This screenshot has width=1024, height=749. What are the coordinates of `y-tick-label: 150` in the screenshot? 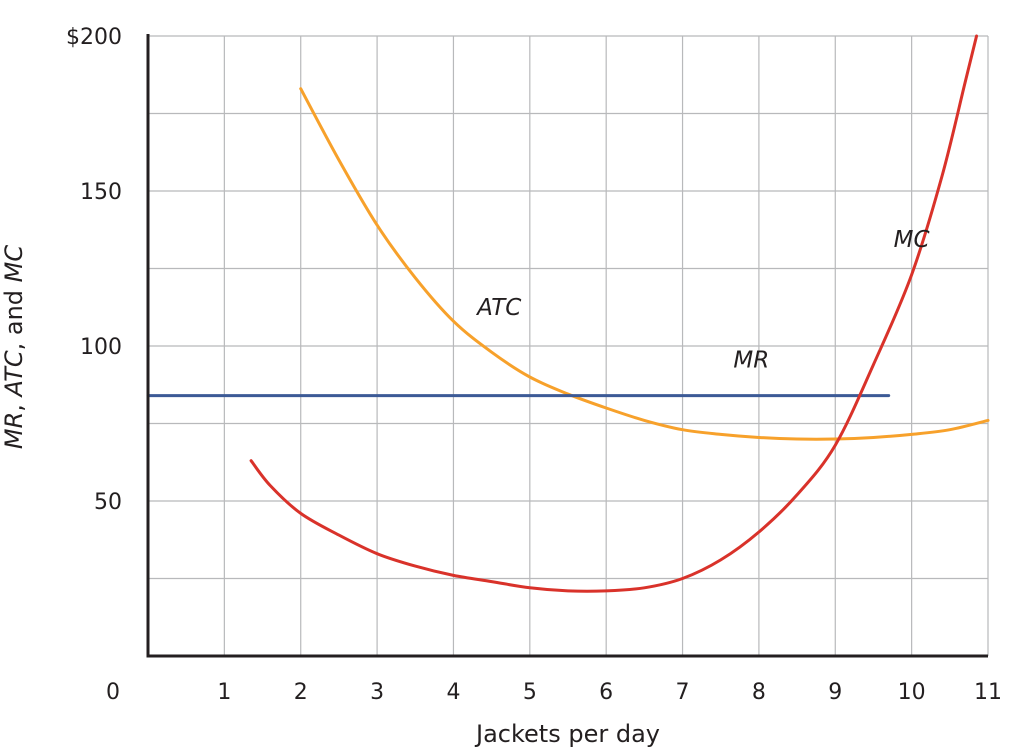 It's located at (101, 192).